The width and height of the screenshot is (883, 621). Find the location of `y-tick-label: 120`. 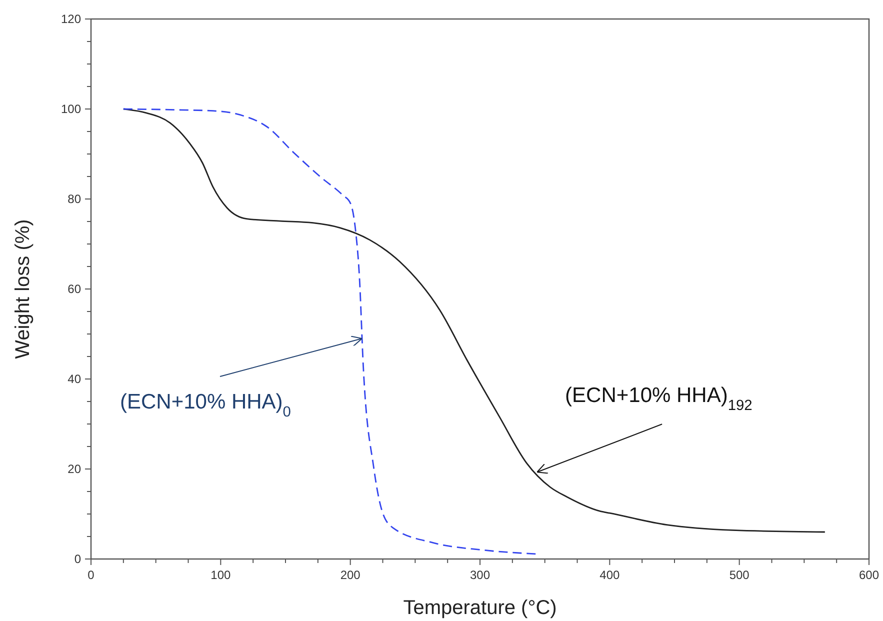

y-tick-label: 120 is located at coordinates (71, 19).